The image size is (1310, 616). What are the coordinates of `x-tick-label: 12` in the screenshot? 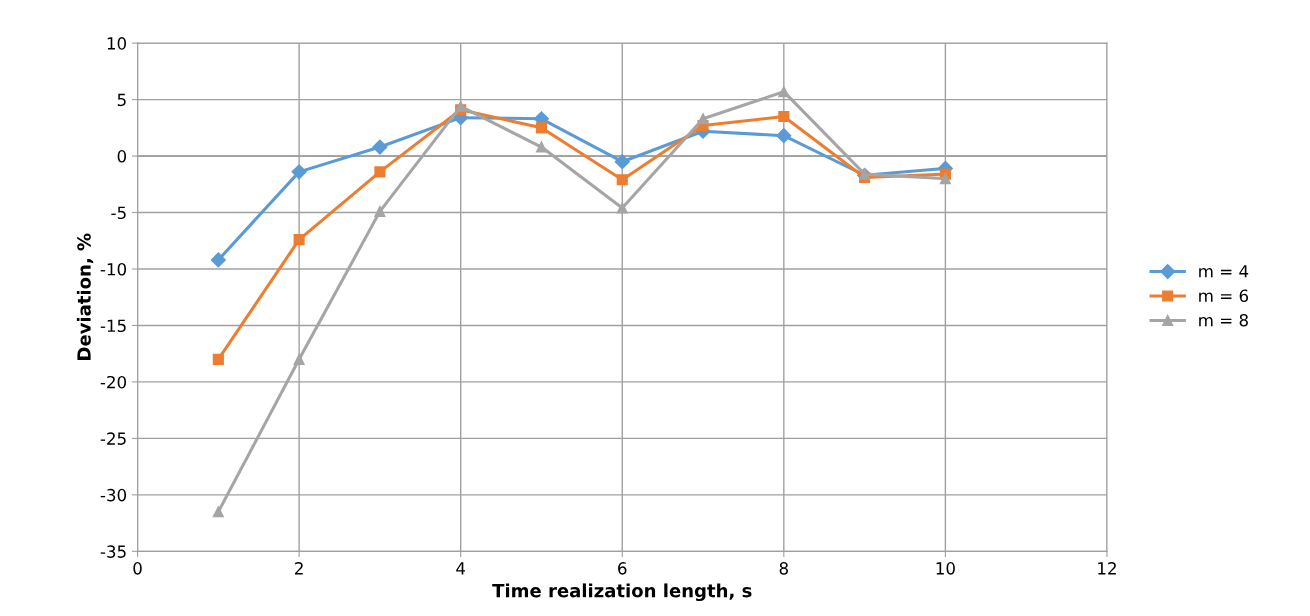 It's located at (1107, 568).